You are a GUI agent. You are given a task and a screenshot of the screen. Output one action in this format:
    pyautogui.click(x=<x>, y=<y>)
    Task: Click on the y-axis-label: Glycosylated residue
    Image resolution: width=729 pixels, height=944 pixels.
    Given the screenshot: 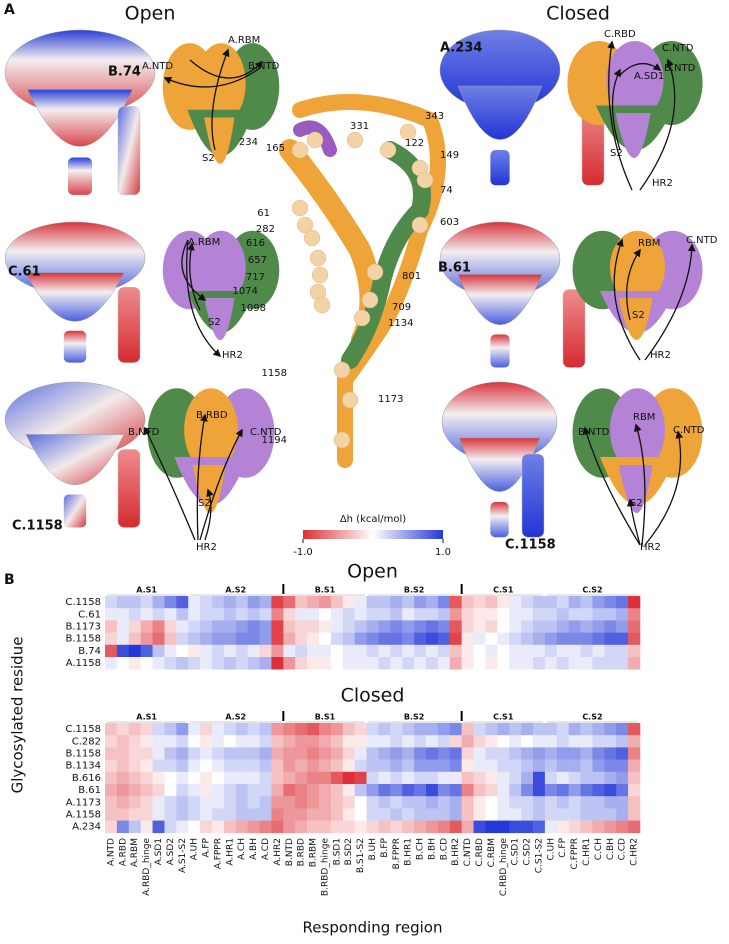 What is the action you would take?
    pyautogui.click(x=18, y=715)
    